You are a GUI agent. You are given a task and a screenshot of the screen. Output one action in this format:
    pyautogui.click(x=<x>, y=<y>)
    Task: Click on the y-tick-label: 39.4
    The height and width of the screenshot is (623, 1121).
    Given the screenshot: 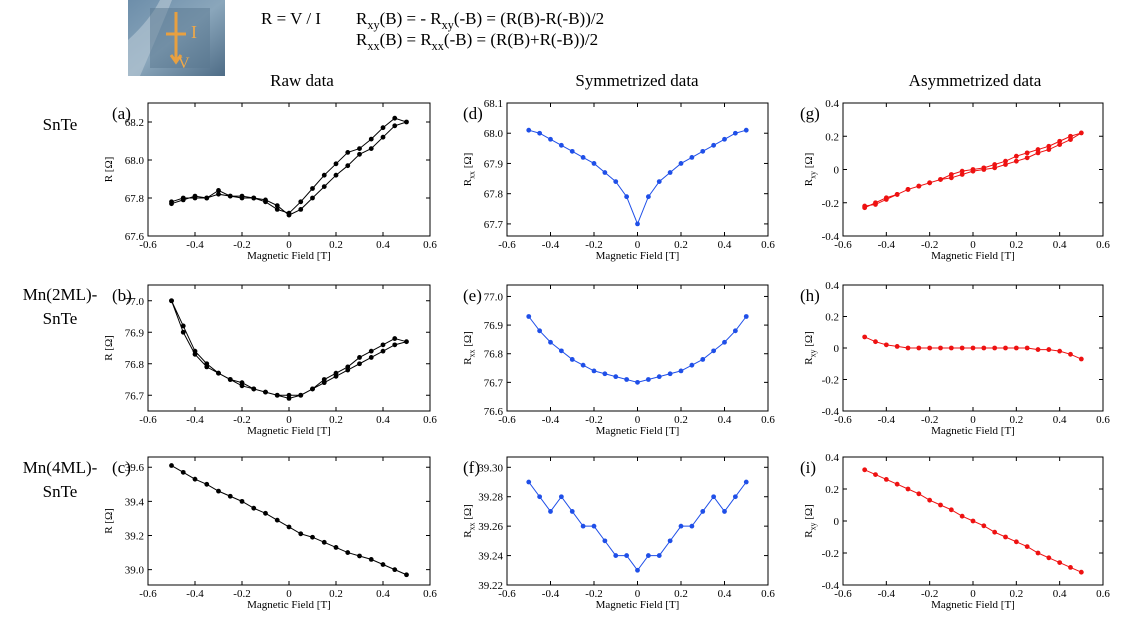 What is the action you would take?
    pyautogui.click(x=135, y=502)
    